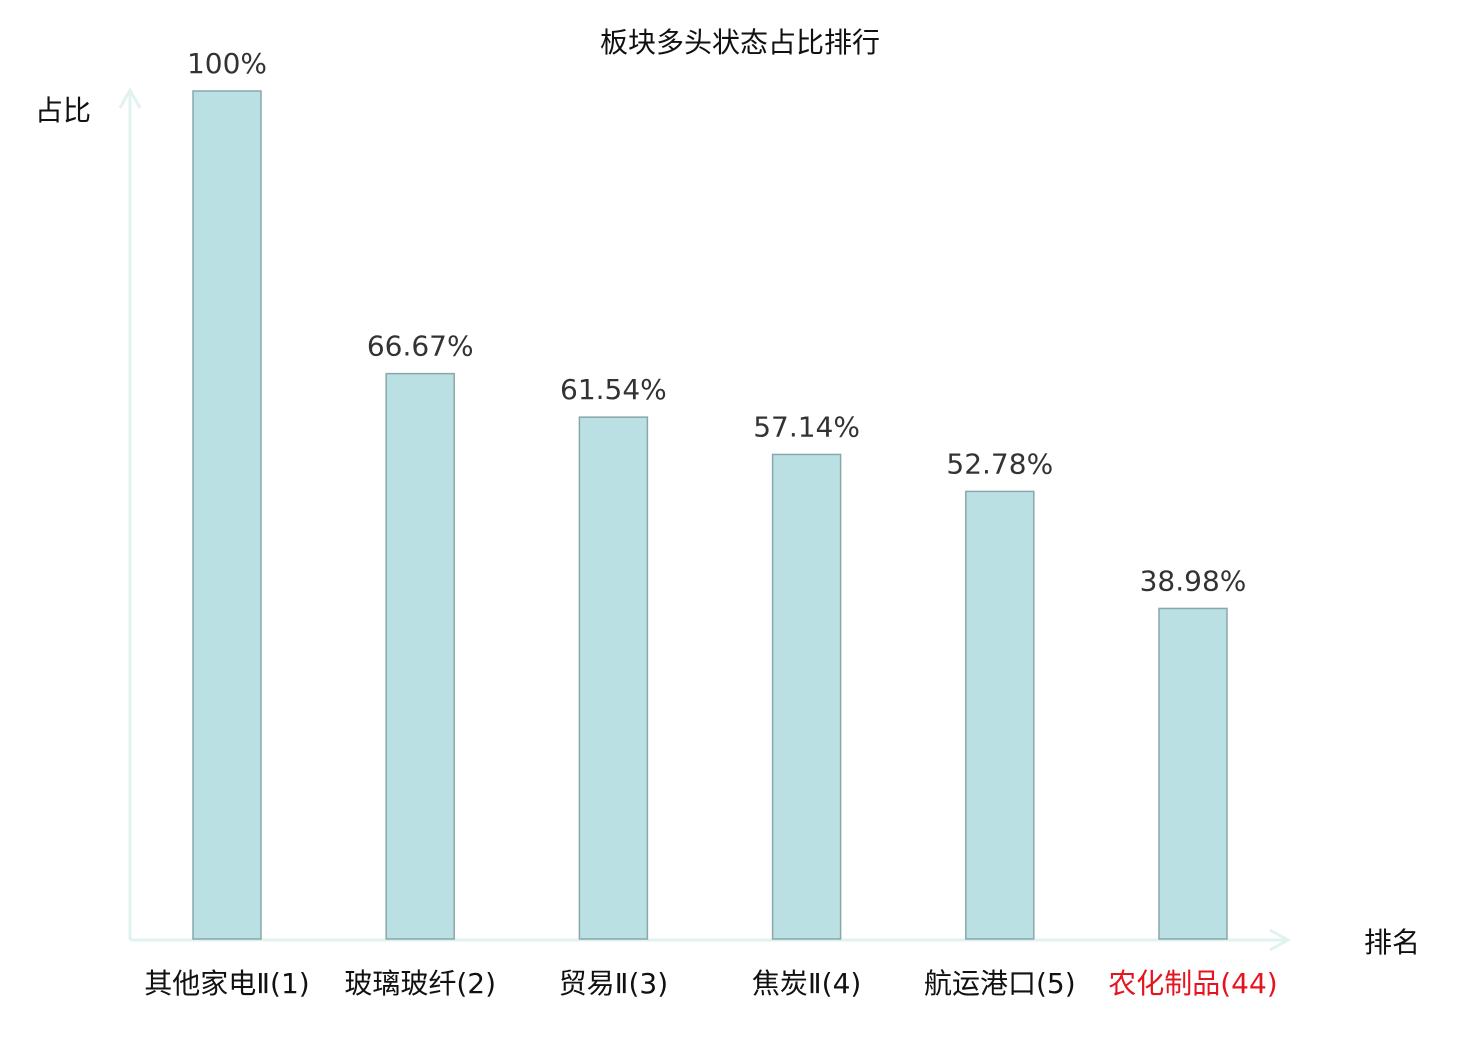 The height and width of the screenshot is (1044, 1480). Describe the element at coordinates (613, 389) in the screenshot. I see `data-label: 61.54%` at that location.